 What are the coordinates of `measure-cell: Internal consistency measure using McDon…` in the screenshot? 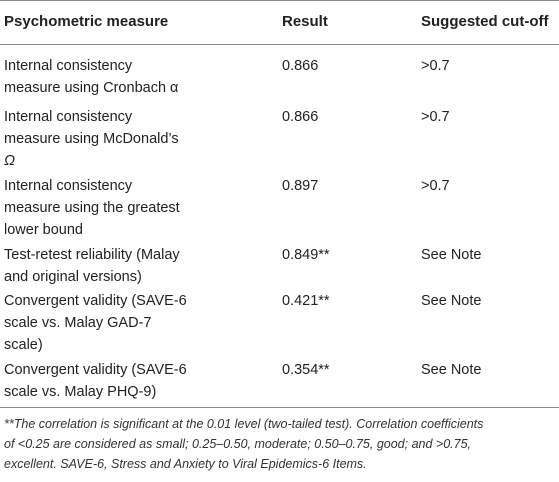 It's located at (140, 139).